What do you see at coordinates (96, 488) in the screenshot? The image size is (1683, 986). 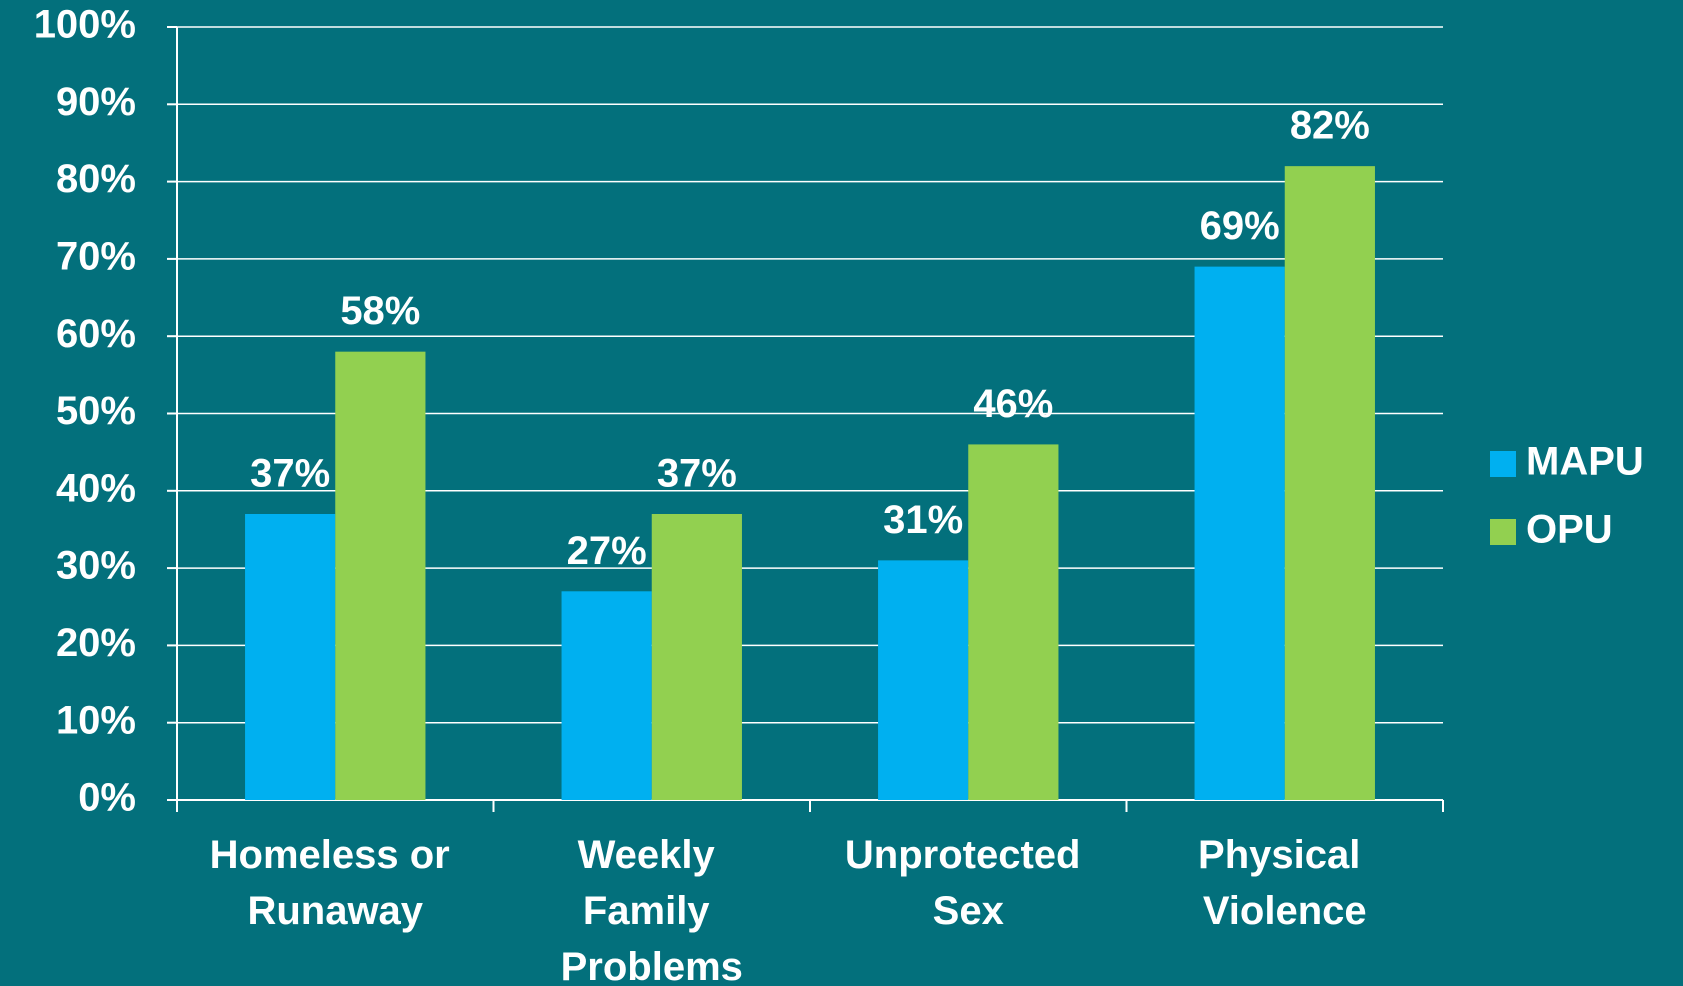 I see `y-tick-label: 40%` at bounding box center [96, 488].